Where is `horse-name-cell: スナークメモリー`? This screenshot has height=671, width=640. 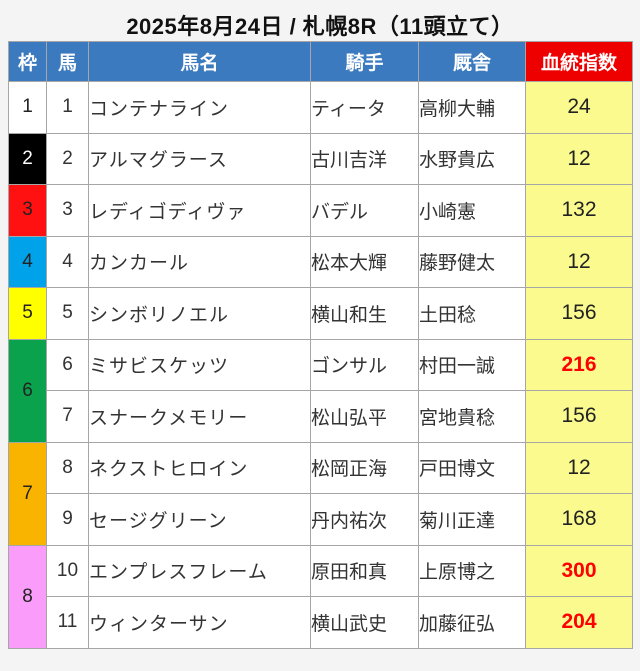 horse-name-cell: スナークメモリー is located at coordinates (199, 416).